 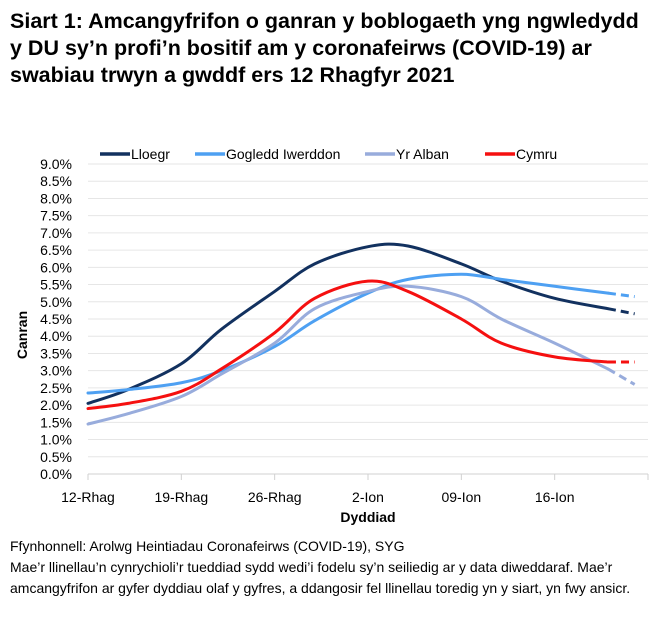 What do you see at coordinates (56, 302) in the screenshot?
I see `y-tick-label: 5.0%` at bounding box center [56, 302].